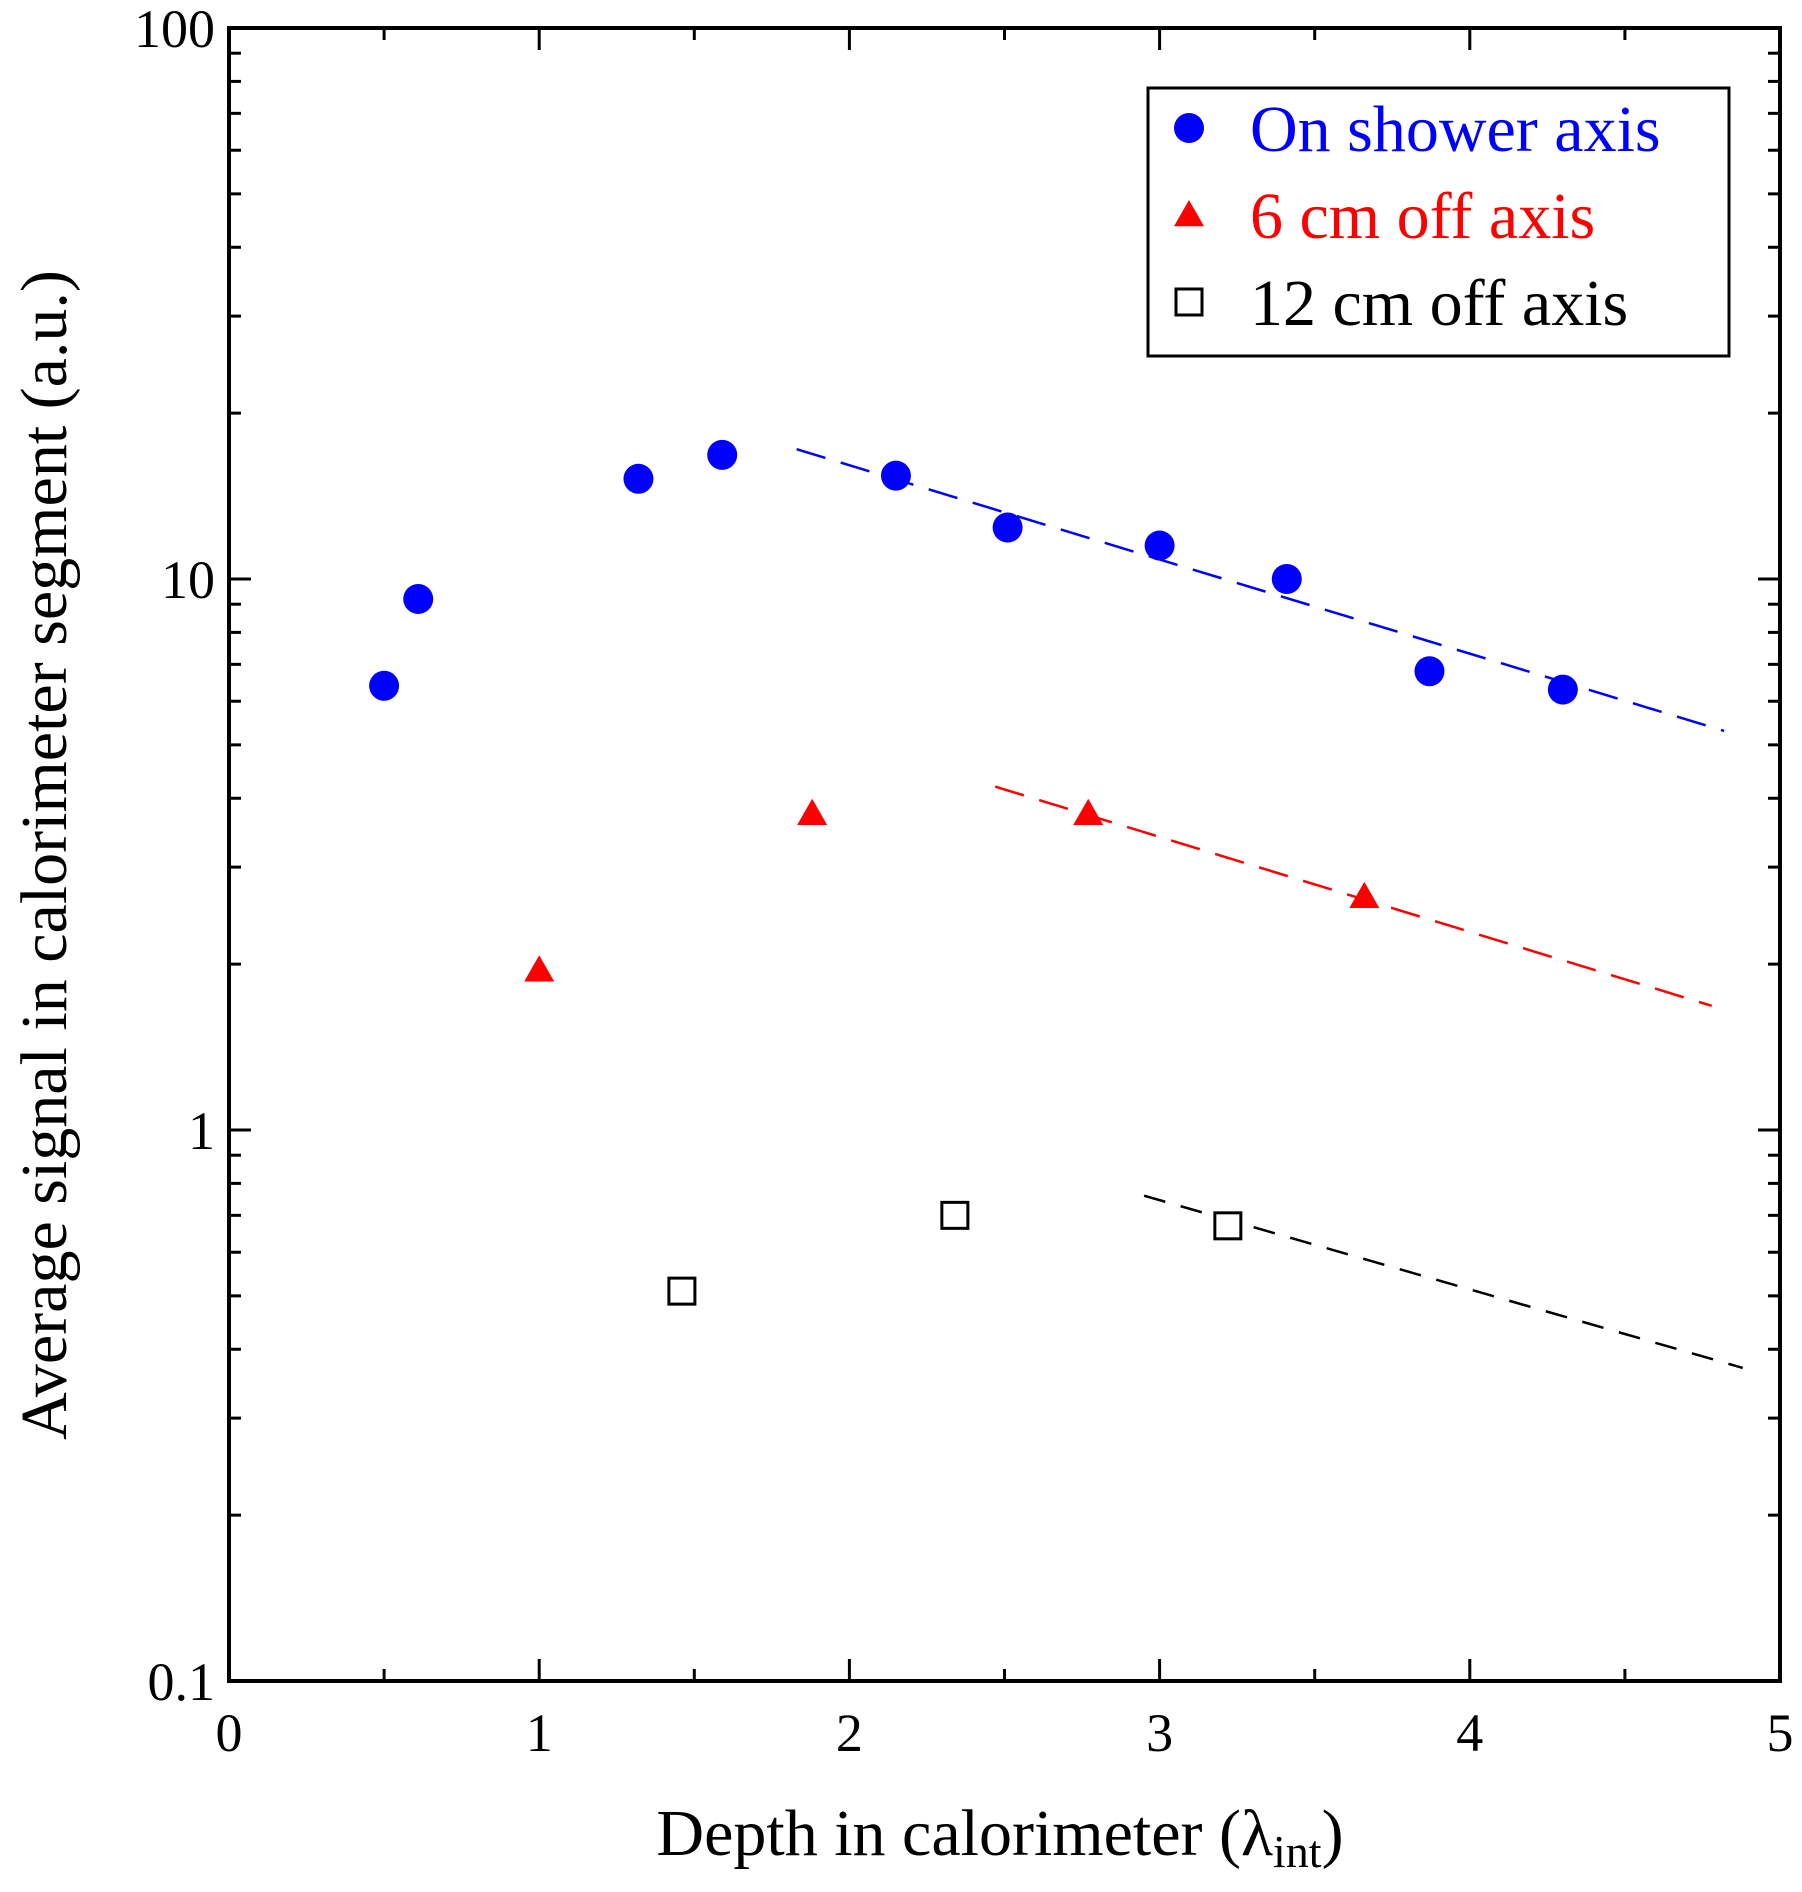 Image resolution: width=1802 pixels, height=1892 pixels. What do you see at coordinates (999, 1837) in the screenshot?
I see `x-axis-label: Depth in calorimeter (λint)` at bounding box center [999, 1837].